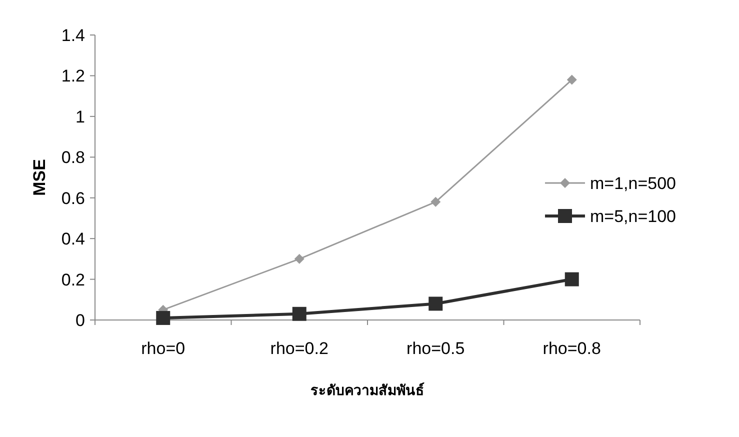 The image size is (739, 437). What do you see at coordinates (39, 177) in the screenshot?
I see `y-axis-title: MSE` at bounding box center [39, 177].